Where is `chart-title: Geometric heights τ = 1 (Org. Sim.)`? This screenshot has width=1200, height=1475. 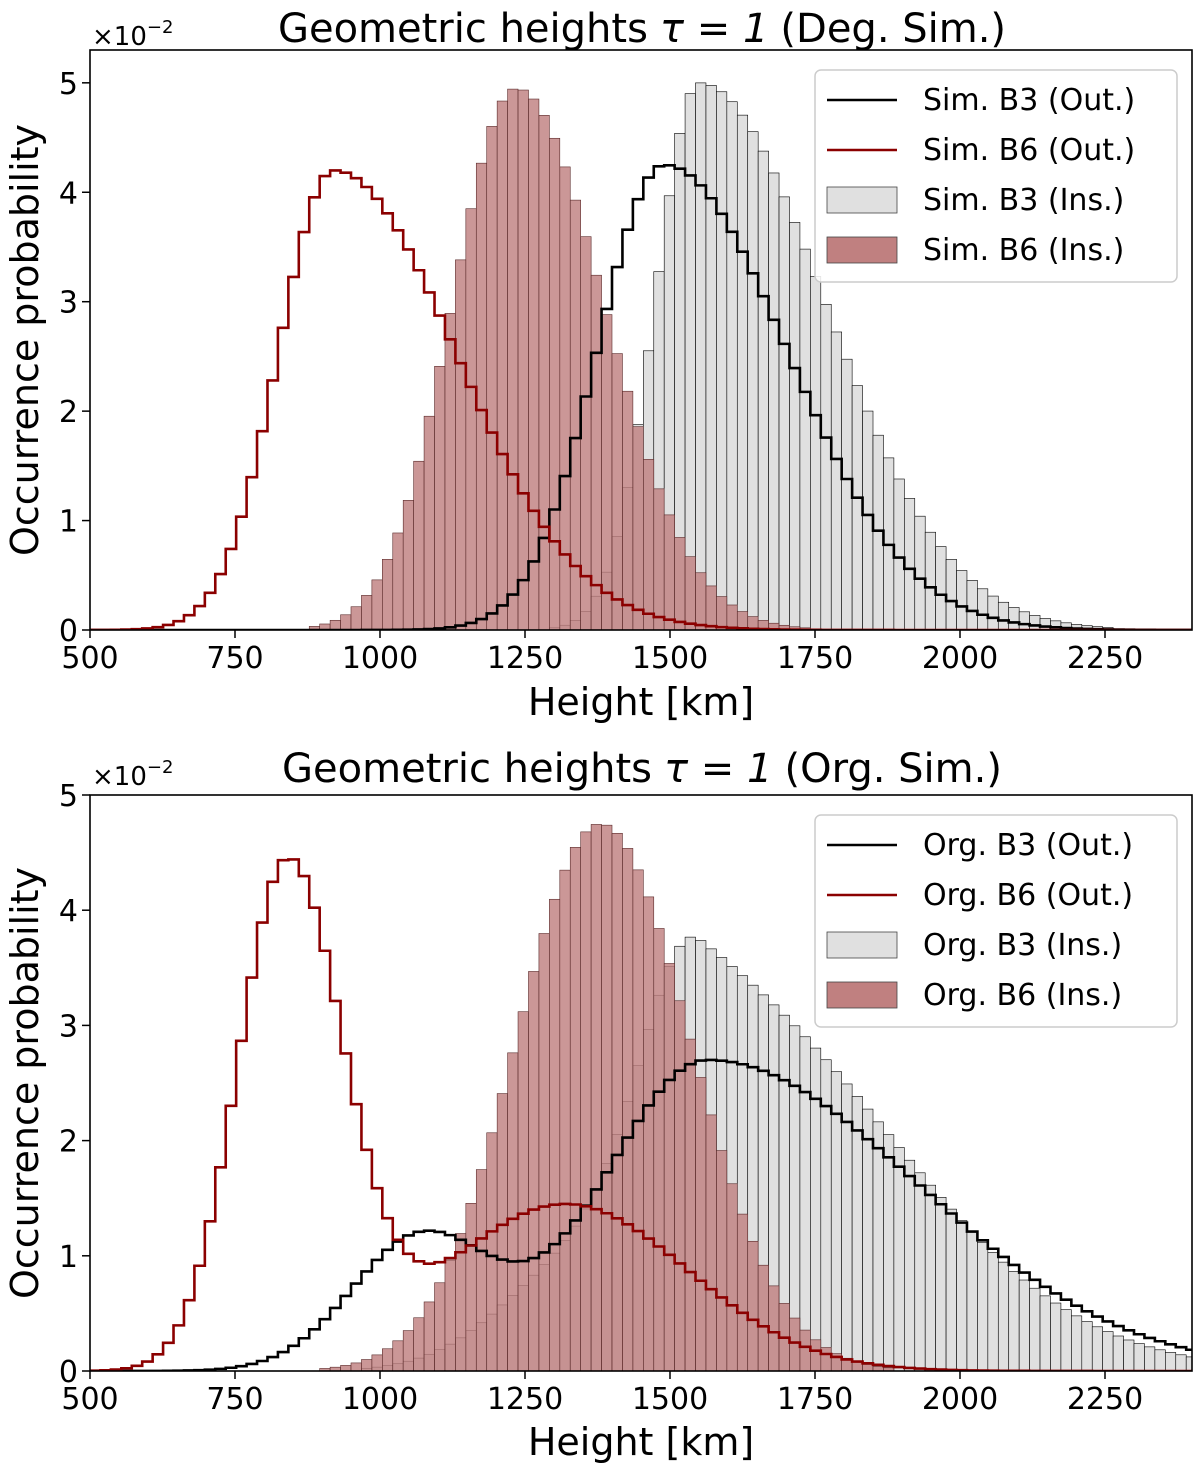 chart-title: Geometric heights τ = 1 (Org. Sim.) is located at coordinates (642, 769).